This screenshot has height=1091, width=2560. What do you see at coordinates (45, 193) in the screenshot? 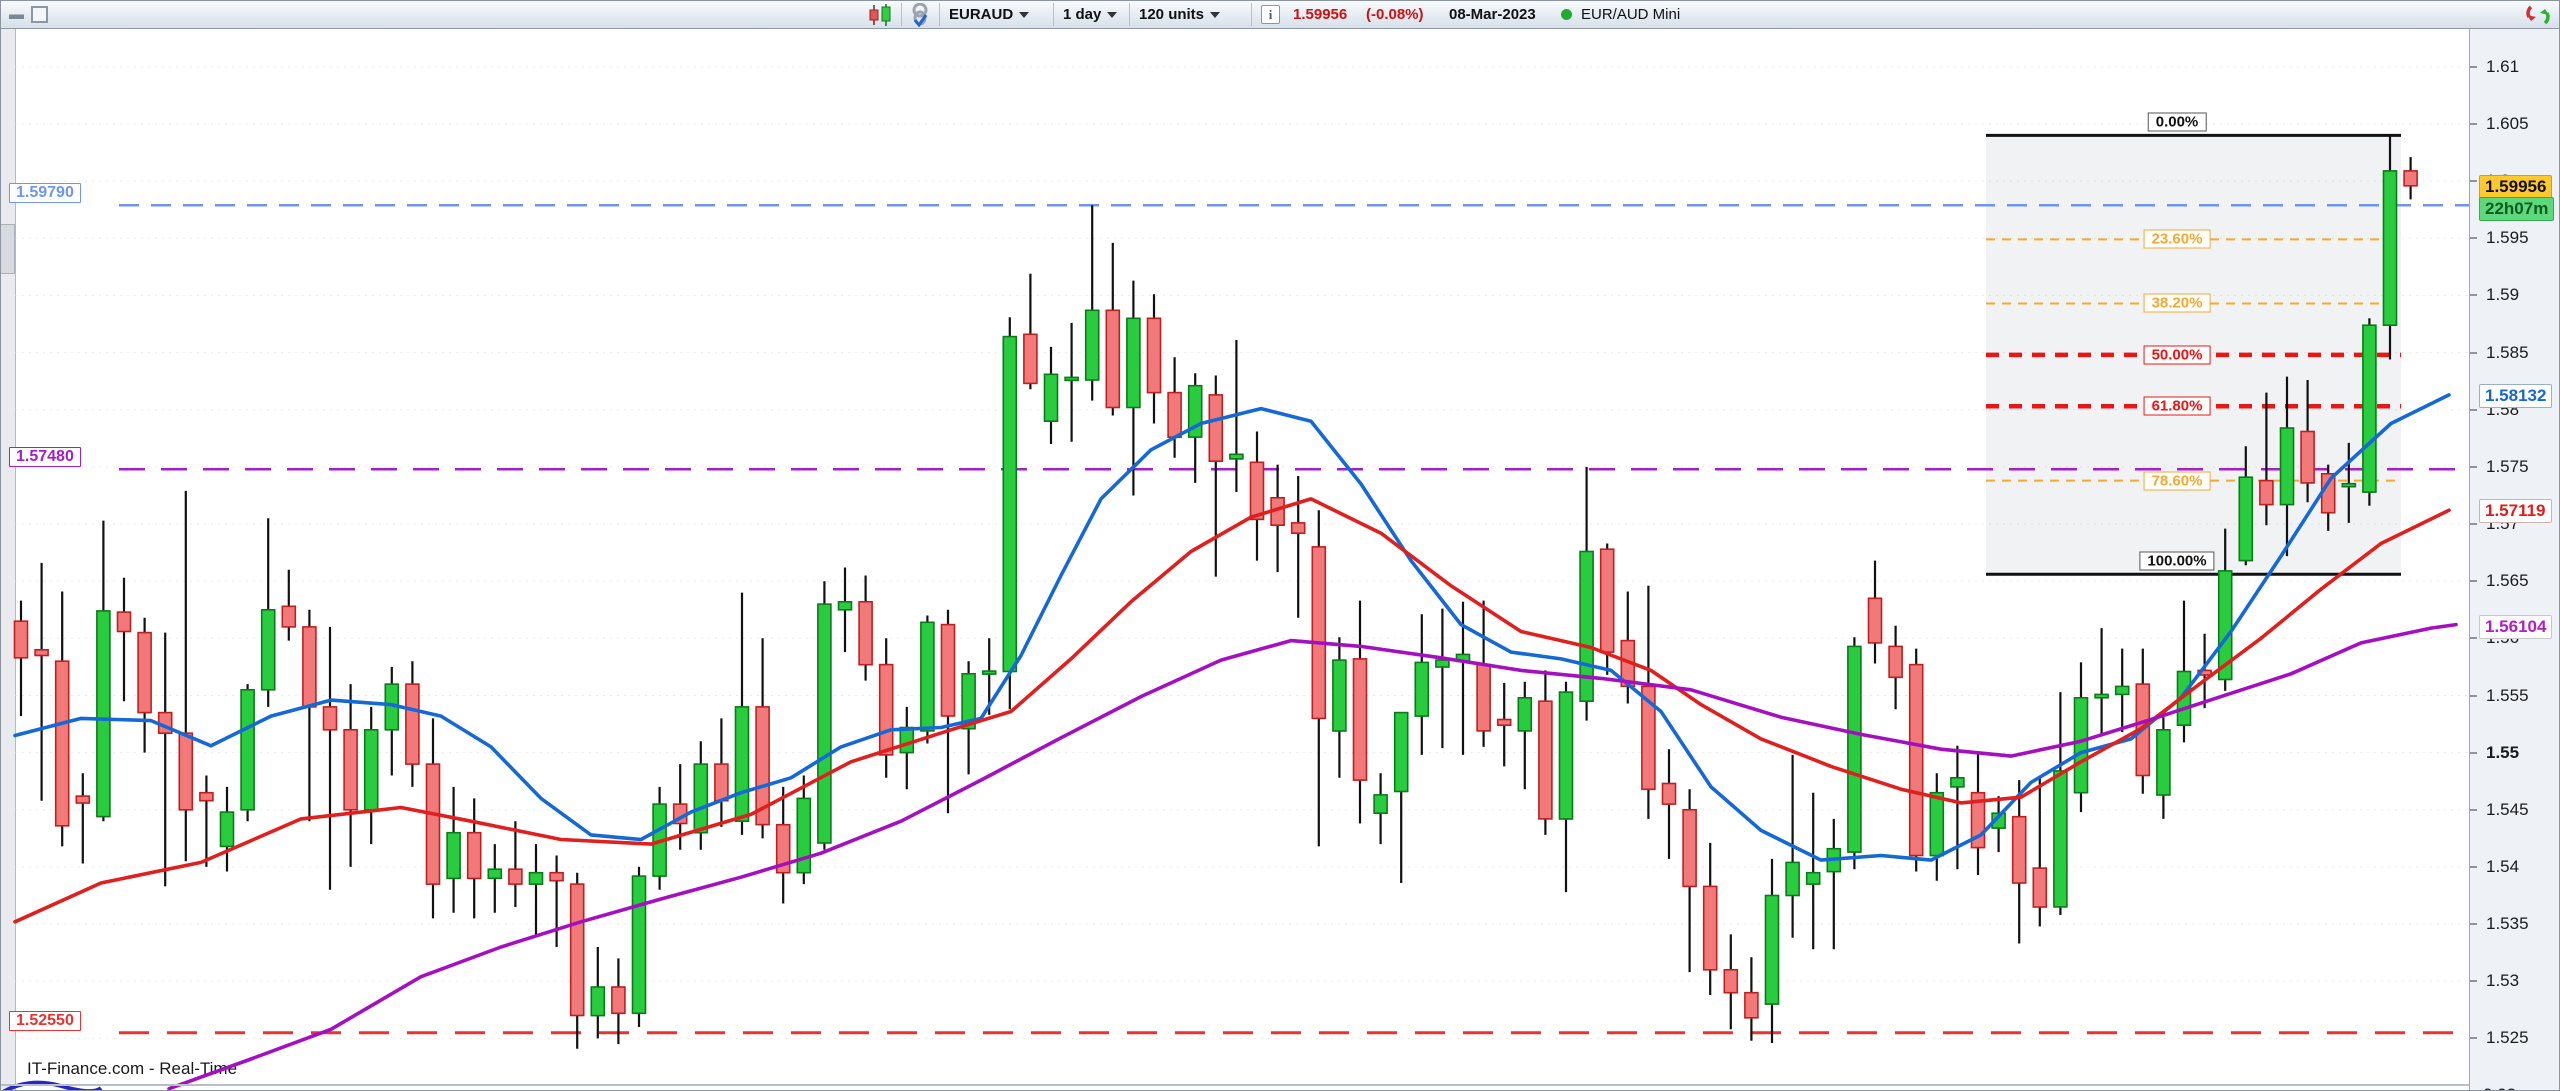
I see `level-price-label: 1.59790` at bounding box center [45, 193].